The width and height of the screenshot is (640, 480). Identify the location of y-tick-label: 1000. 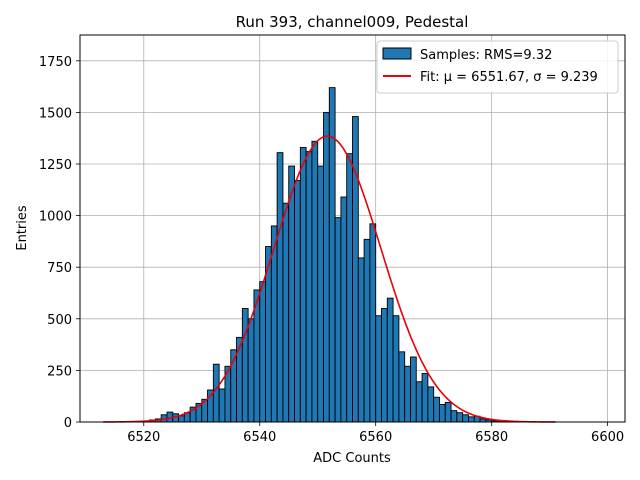
(55, 217).